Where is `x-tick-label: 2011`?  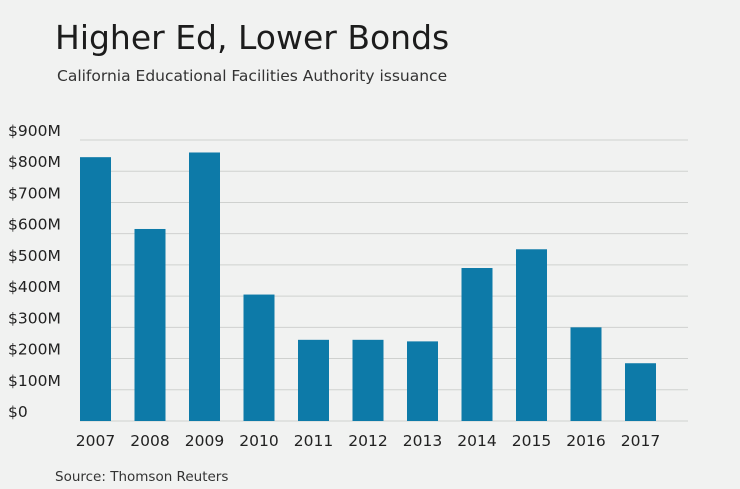
x-tick-label: 2011 is located at coordinates (313, 441).